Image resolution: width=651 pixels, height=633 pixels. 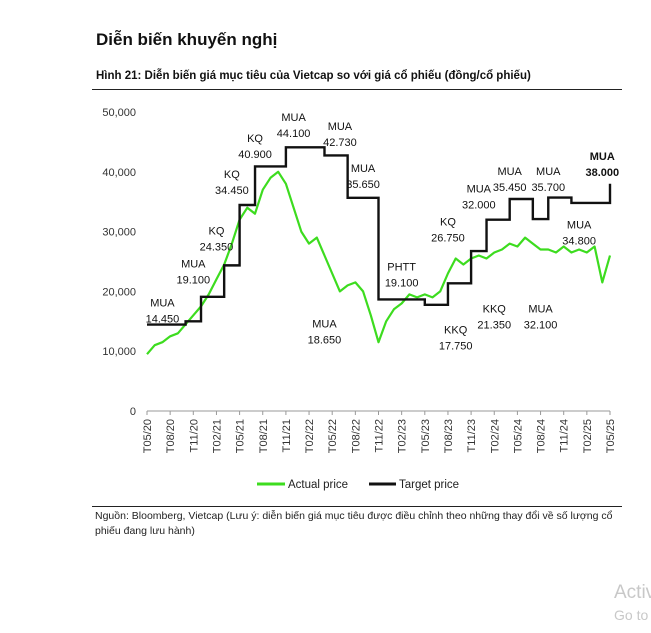 I want to click on x-tick-label: T08/24, so click(x=542, y=436).